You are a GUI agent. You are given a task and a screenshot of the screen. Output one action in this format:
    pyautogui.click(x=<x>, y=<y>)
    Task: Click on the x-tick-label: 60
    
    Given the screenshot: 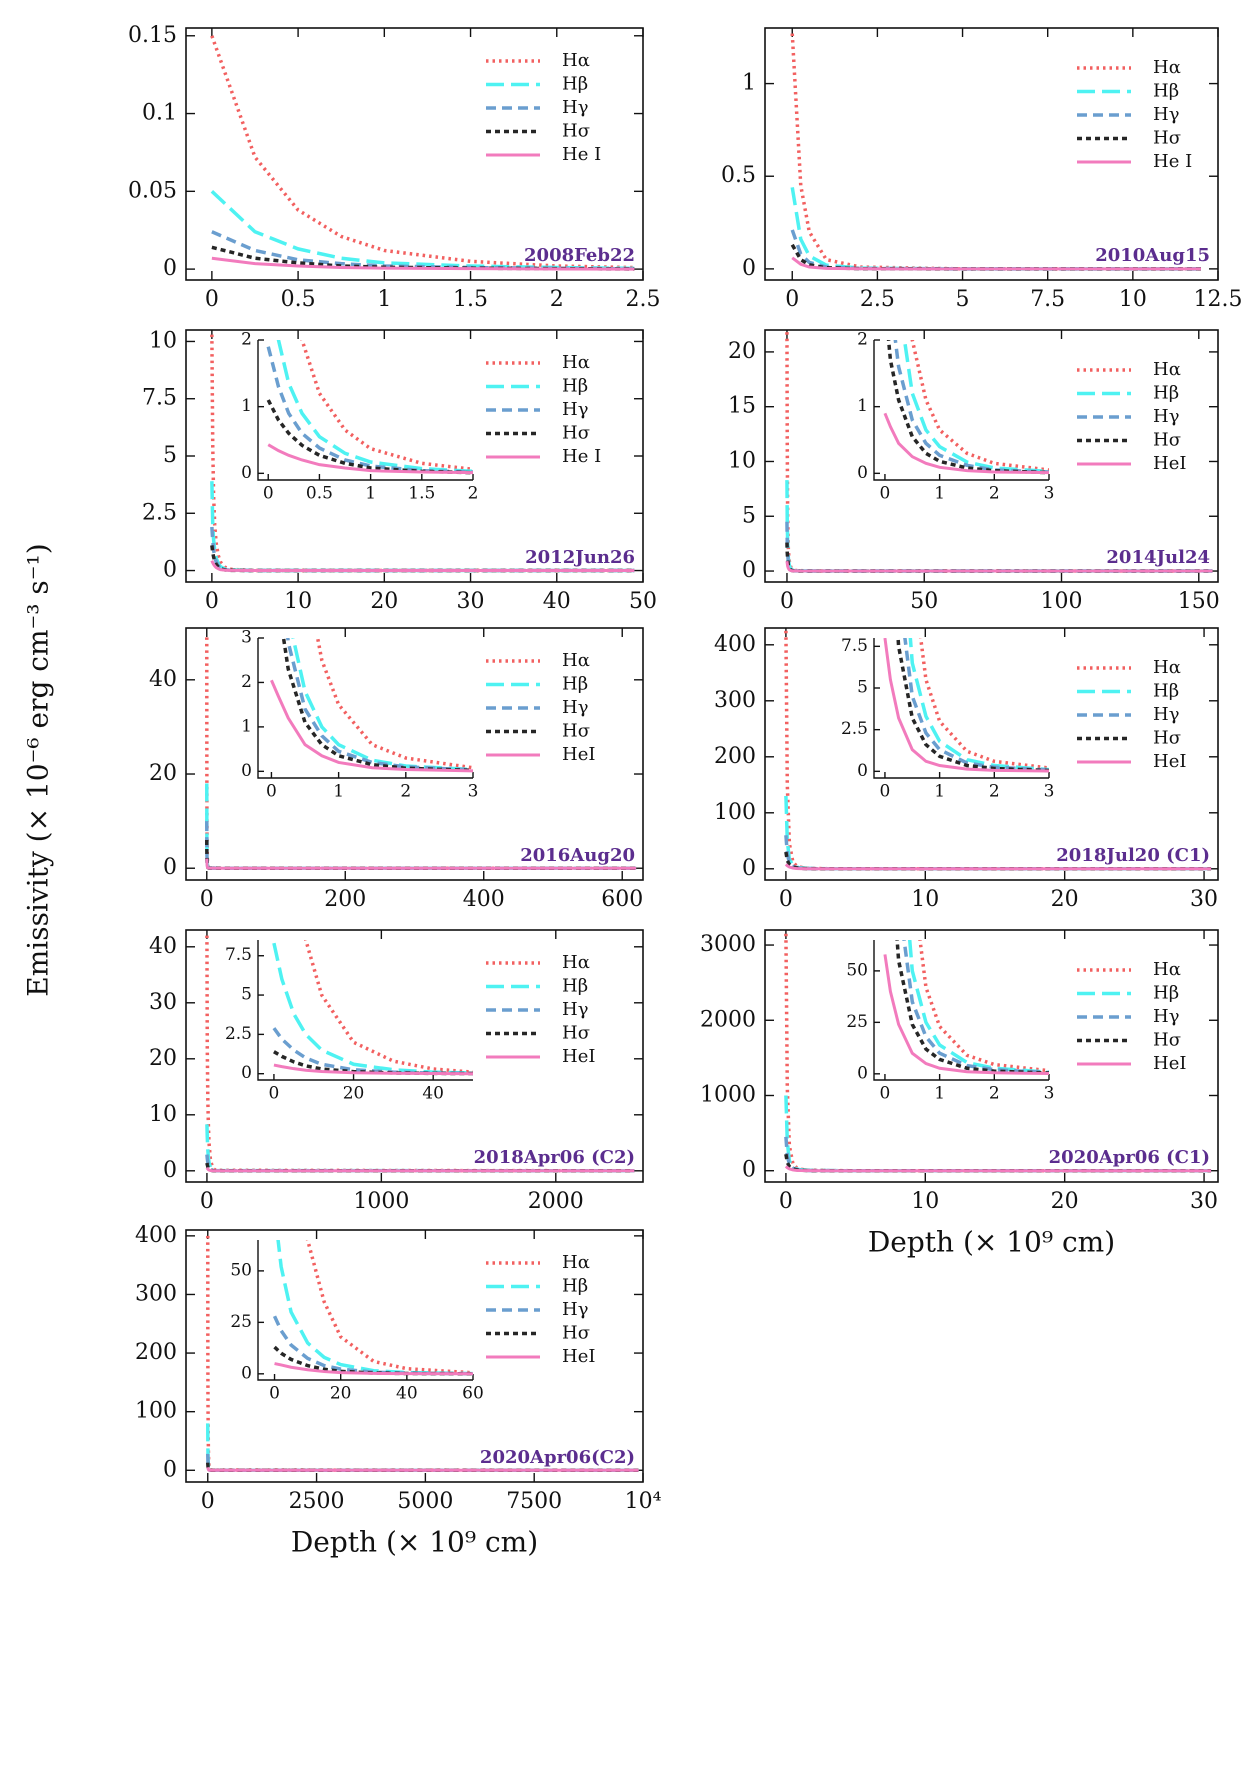 What is the action you would take?
    pyautogui.click(x=473, y=1394)
    